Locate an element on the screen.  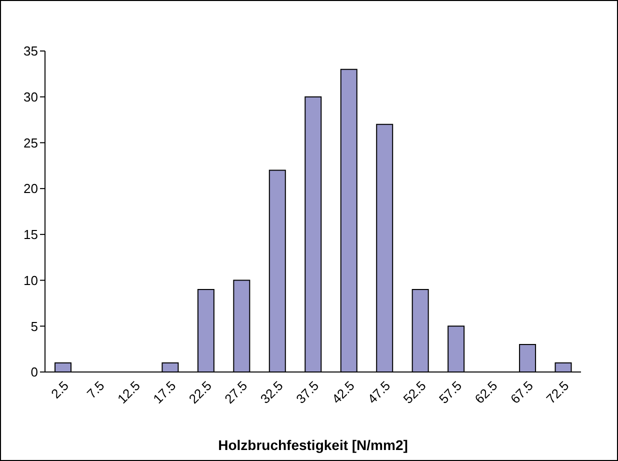
x-tick-label: 72.5 is located at coordinates (557, 392).